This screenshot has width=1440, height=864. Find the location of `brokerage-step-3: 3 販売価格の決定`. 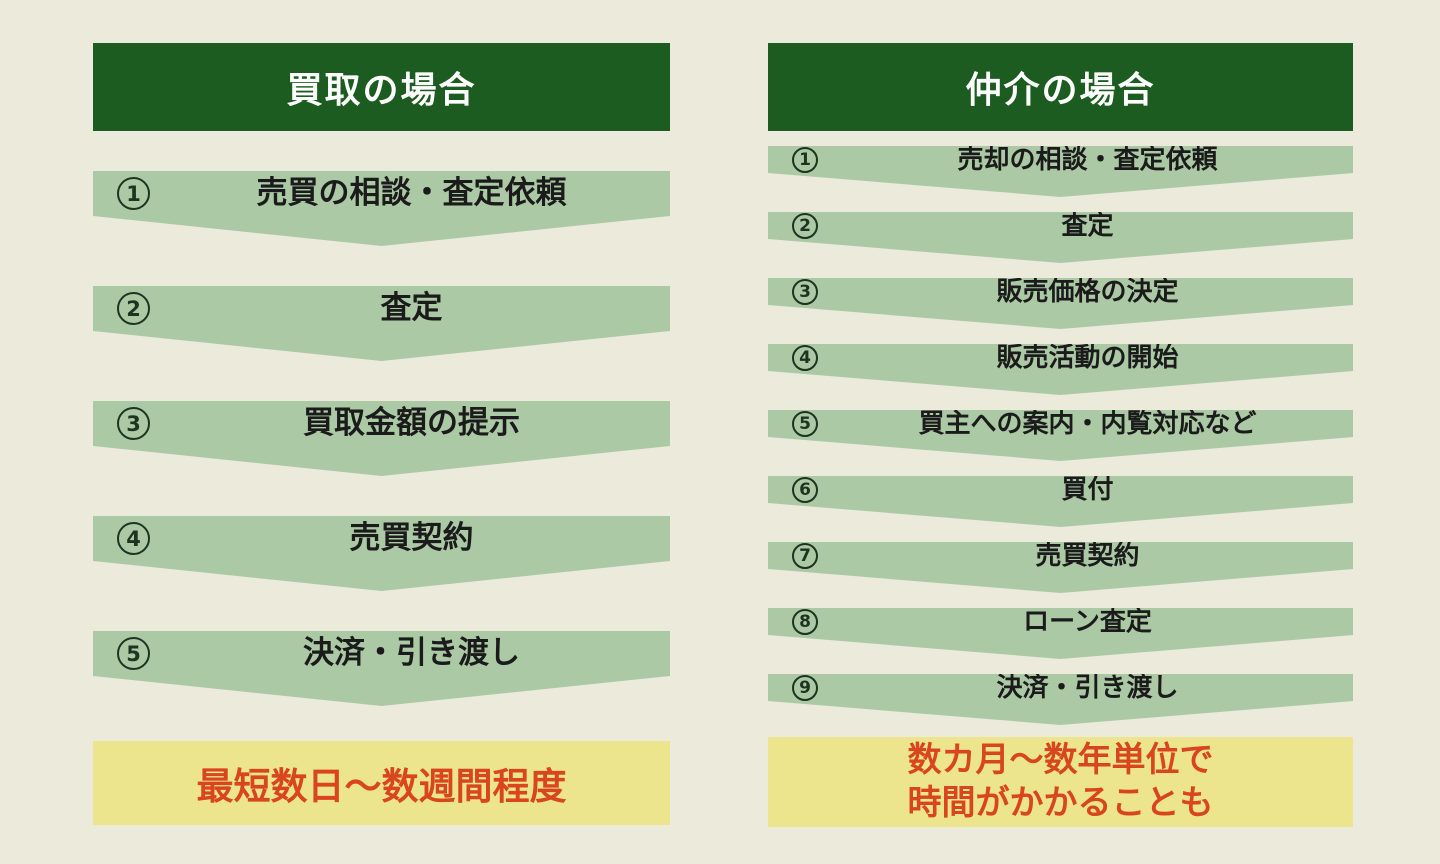

brokerage-step-3: 3 販売価格の決定 is located at coordinates (1060, 303).